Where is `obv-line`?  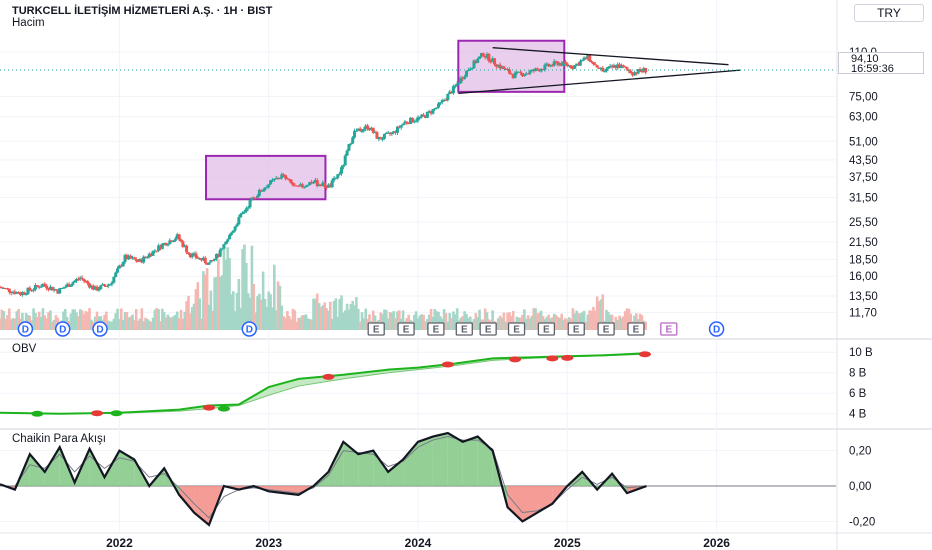 obv-line is located at coordinates (323, 383).